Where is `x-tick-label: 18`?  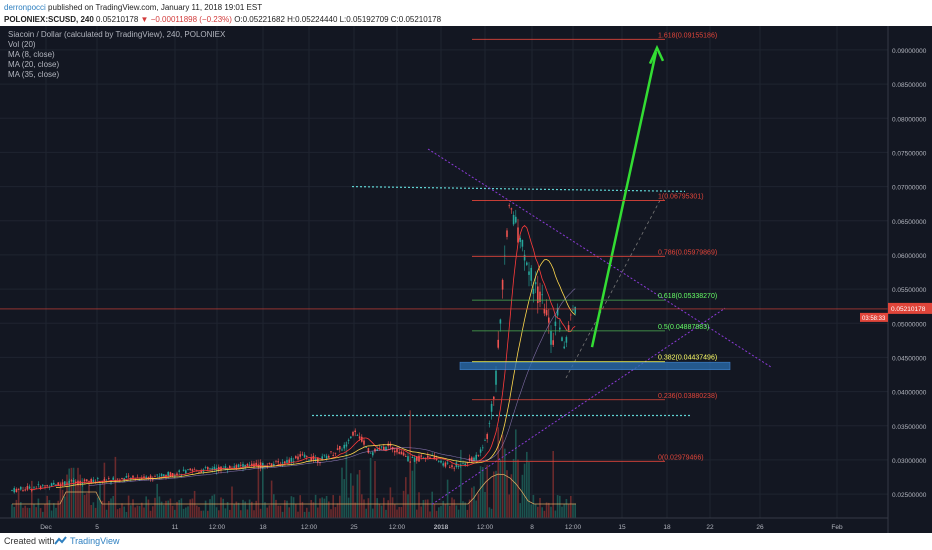
x-tick-label: 18 is located at coordinates (263, 527).